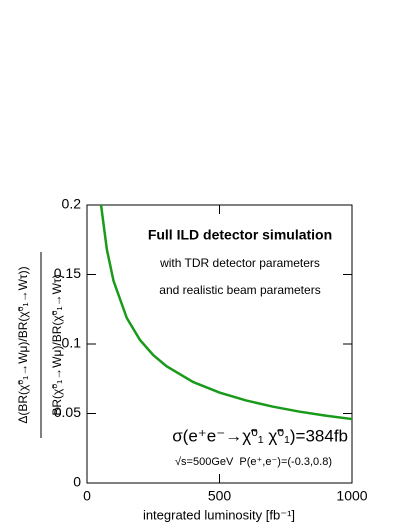 Image resolution: width=407 pixels, height=532 pixels. Describe the element at coordinates (220, 496) in the screenshot. I see `x-tick-label: 500` at that location.